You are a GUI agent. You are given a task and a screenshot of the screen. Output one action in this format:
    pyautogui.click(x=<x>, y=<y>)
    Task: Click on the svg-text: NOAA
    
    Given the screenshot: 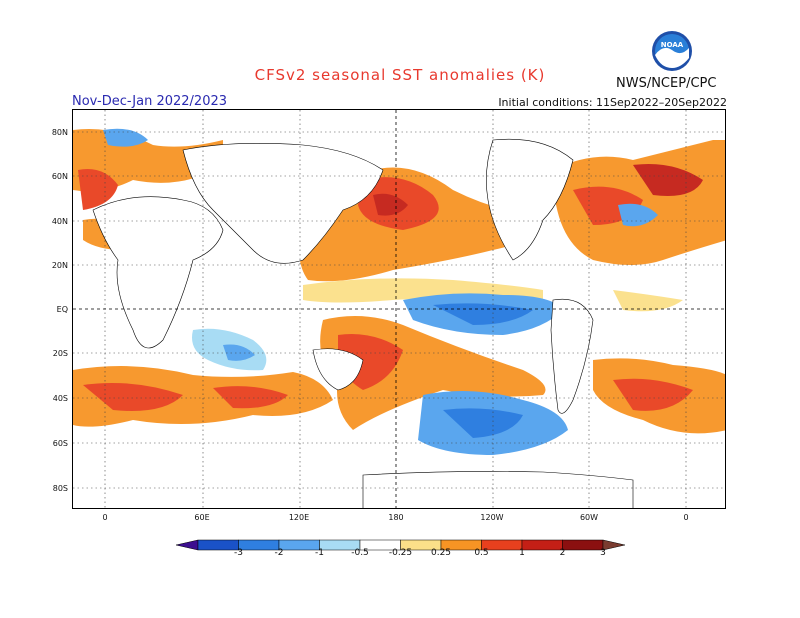 What is the action you would take?
    pyautogui.click(x=672, y=45)
    